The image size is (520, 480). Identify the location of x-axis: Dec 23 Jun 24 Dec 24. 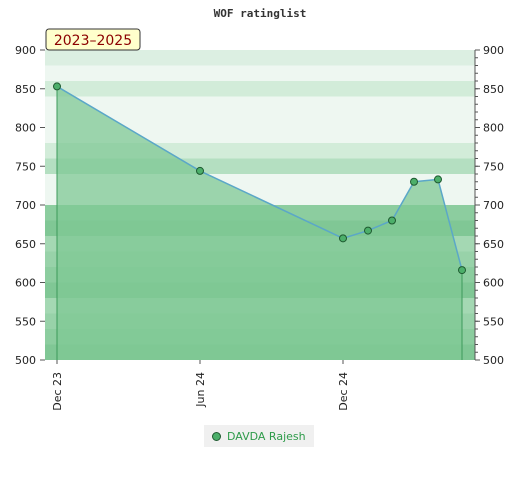
(200, 385).